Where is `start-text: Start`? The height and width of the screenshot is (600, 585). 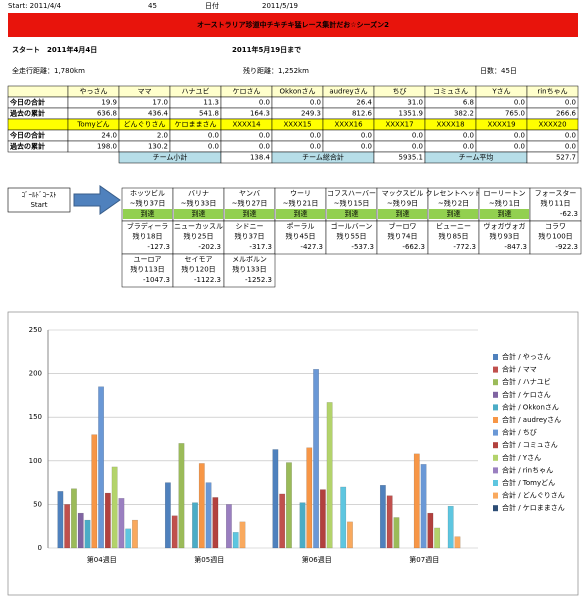
start-text: Start is located at coordinates (38, 205).